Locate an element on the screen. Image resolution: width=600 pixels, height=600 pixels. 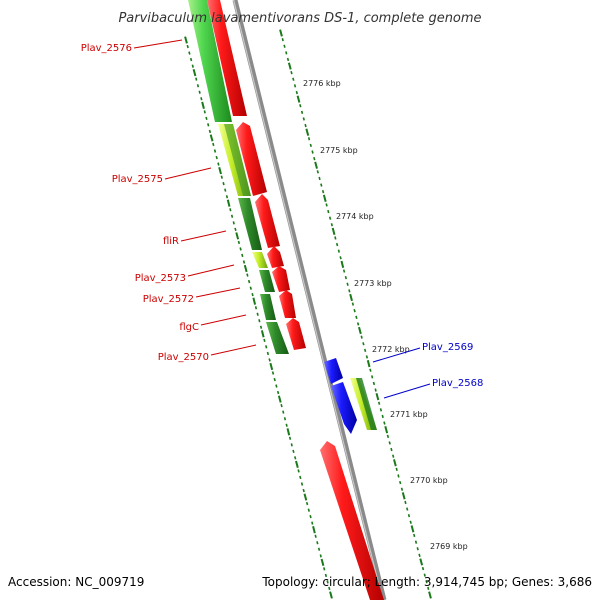
gene-features-blue is located at coordinates (340, 396).